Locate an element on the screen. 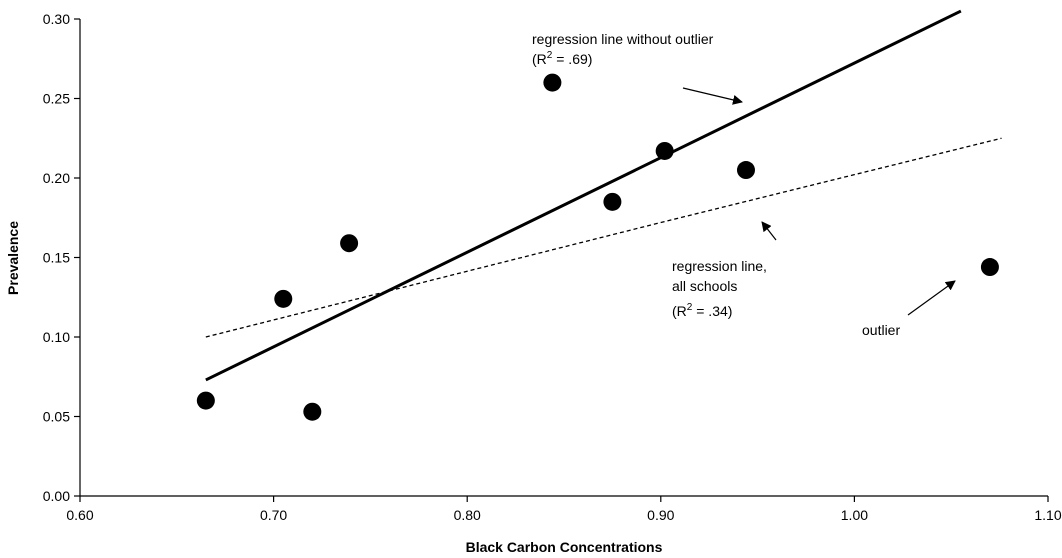 The image size is (1062, 558). annotation-outlier-arrow is located at coordinates (931, 298).